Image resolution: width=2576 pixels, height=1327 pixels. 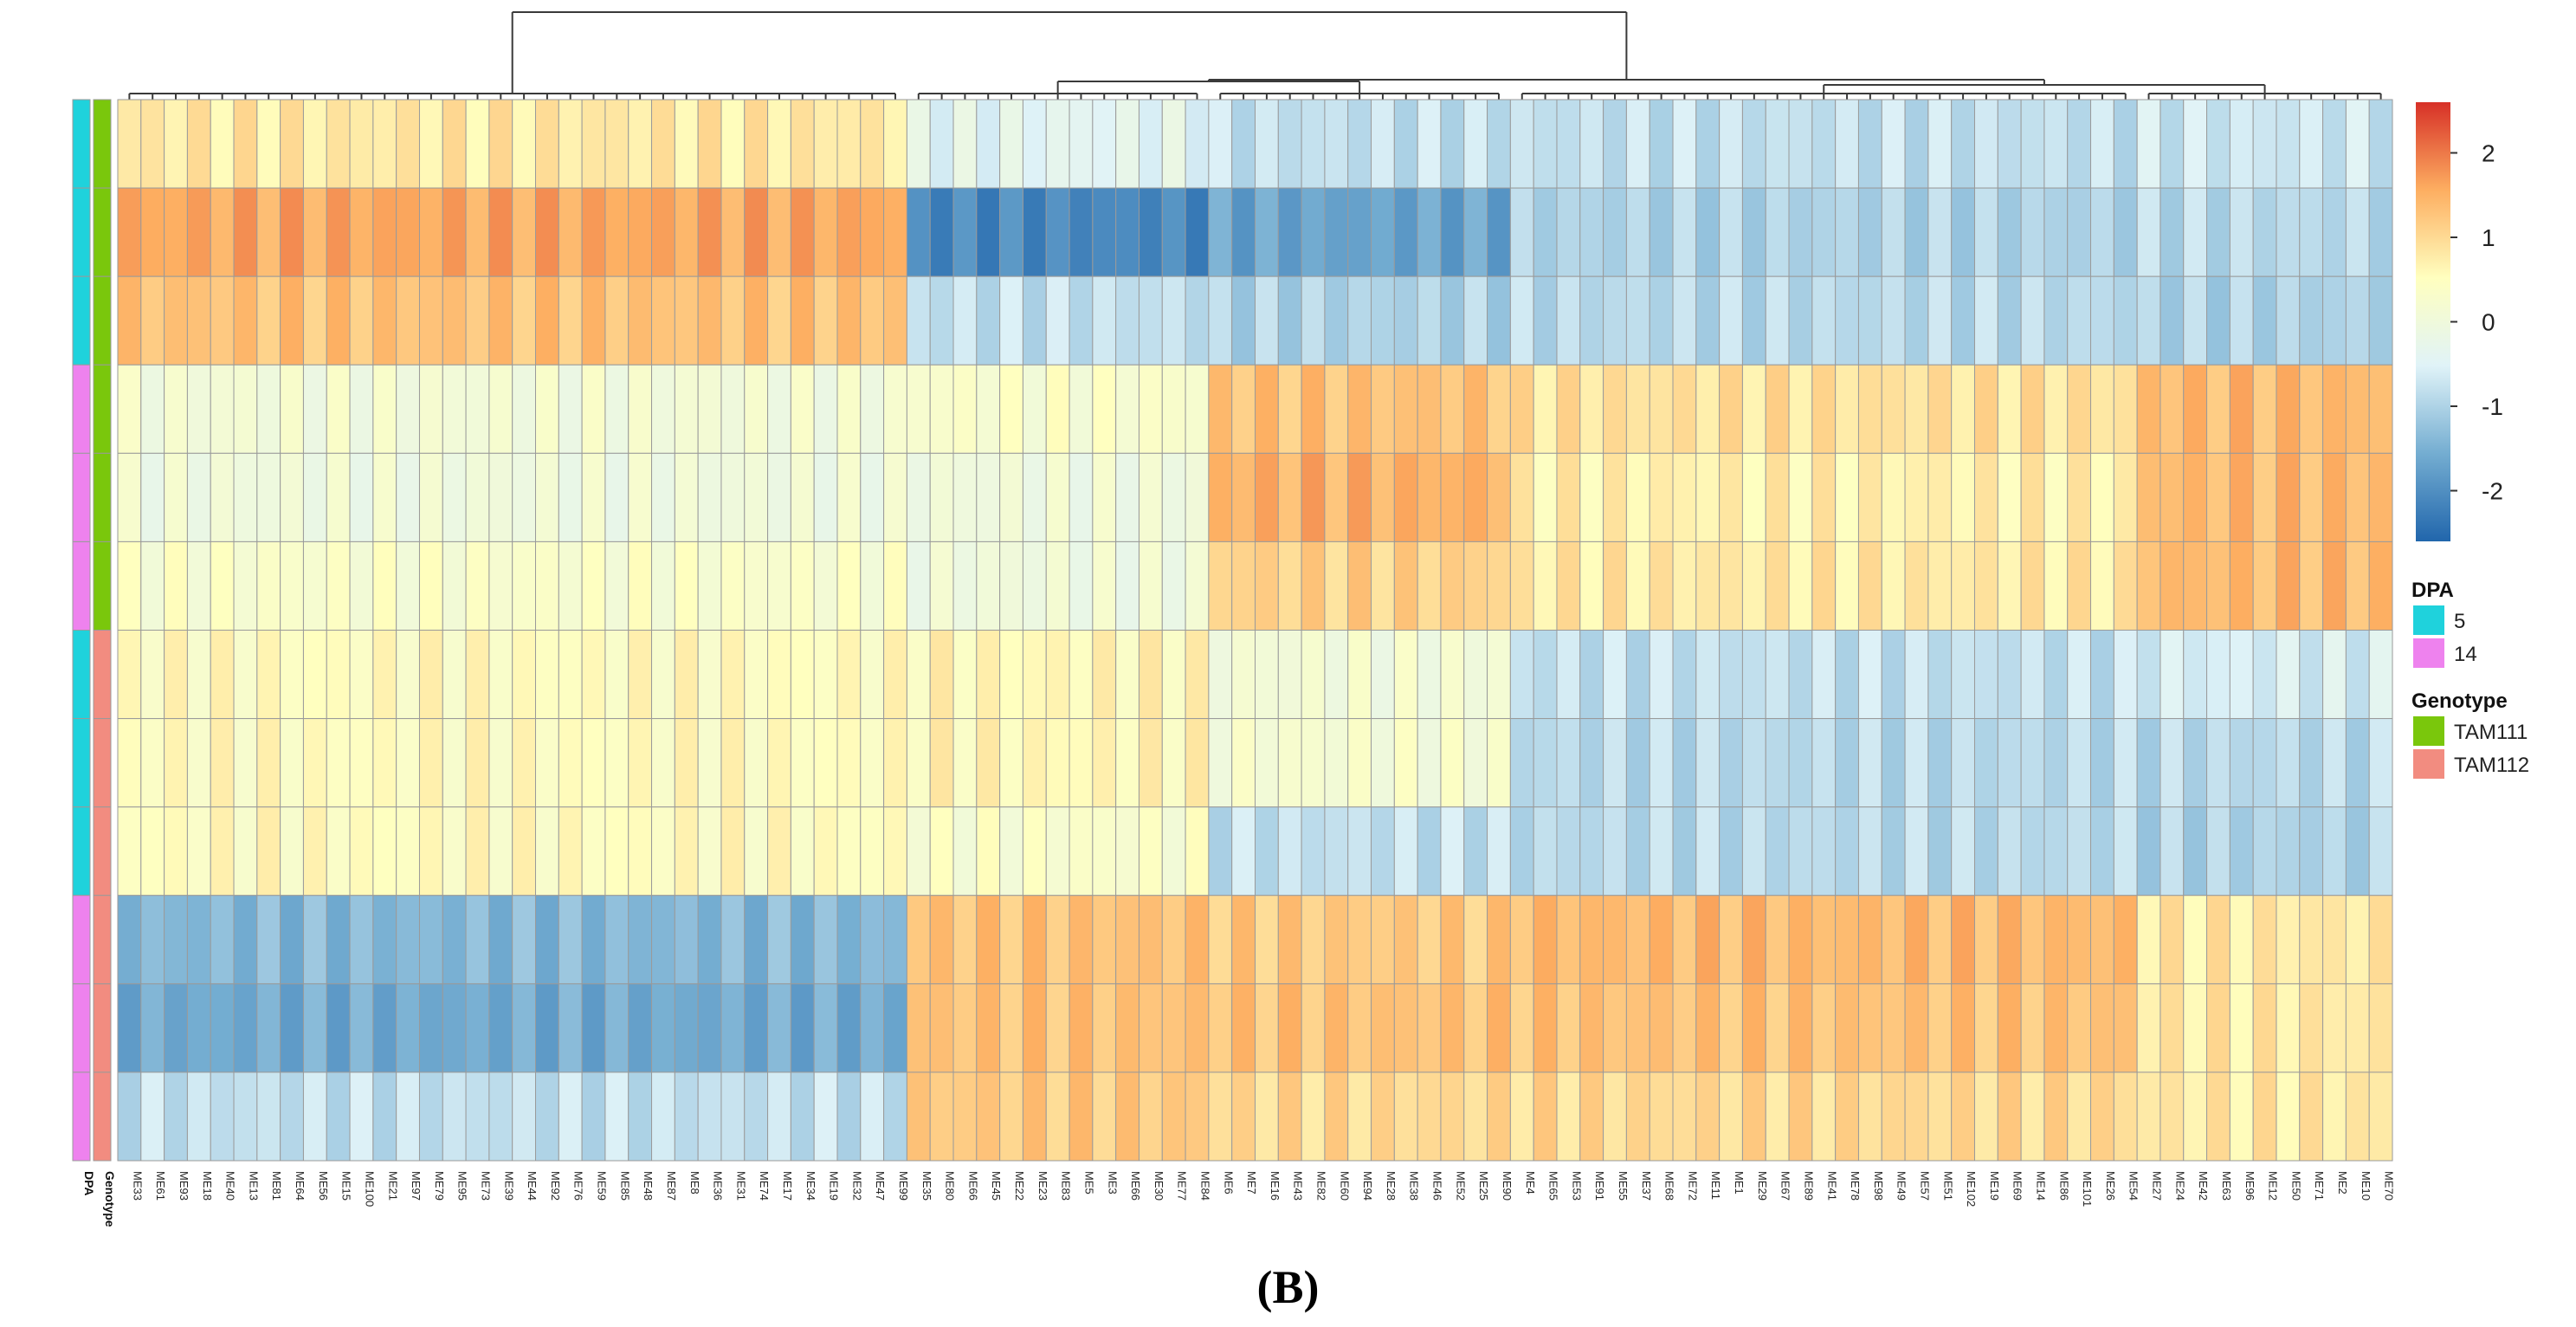 What do you see at coordinates (99, 1199) in the screenshot?
I see `annotation-labels: DPA Genotype` at bounding box center [99, 1199].